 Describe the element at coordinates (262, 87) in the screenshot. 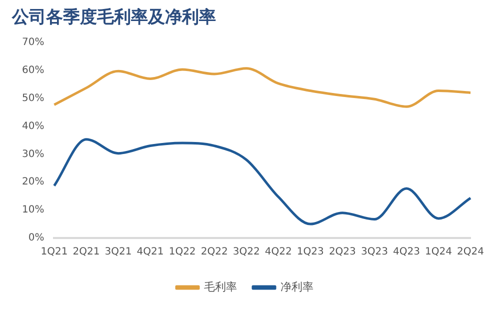

I see `line-series` at that location.